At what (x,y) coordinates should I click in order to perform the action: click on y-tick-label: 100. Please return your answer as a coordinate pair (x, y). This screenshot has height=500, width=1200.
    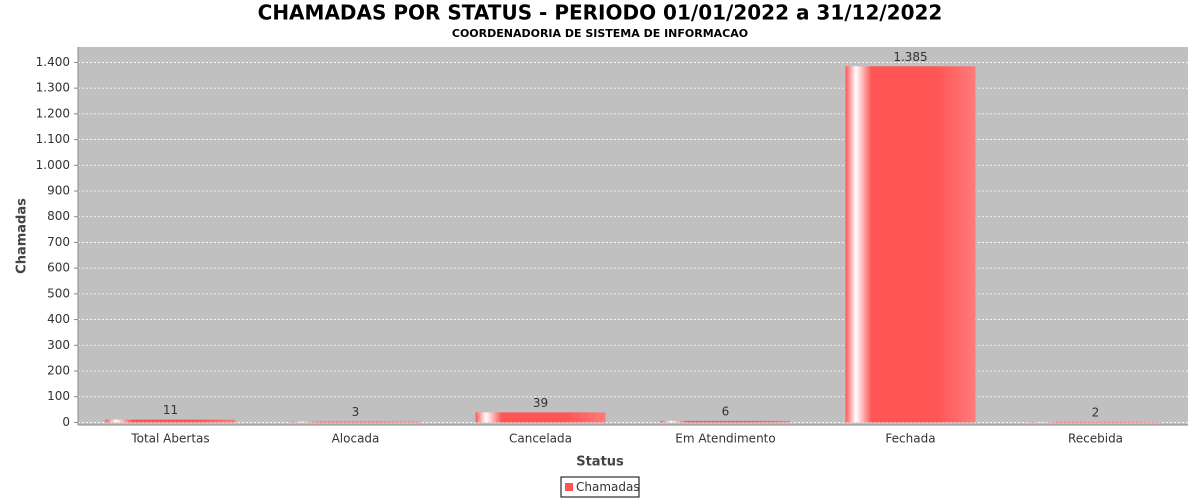
    Looking at the image, I should click on (58, 396).